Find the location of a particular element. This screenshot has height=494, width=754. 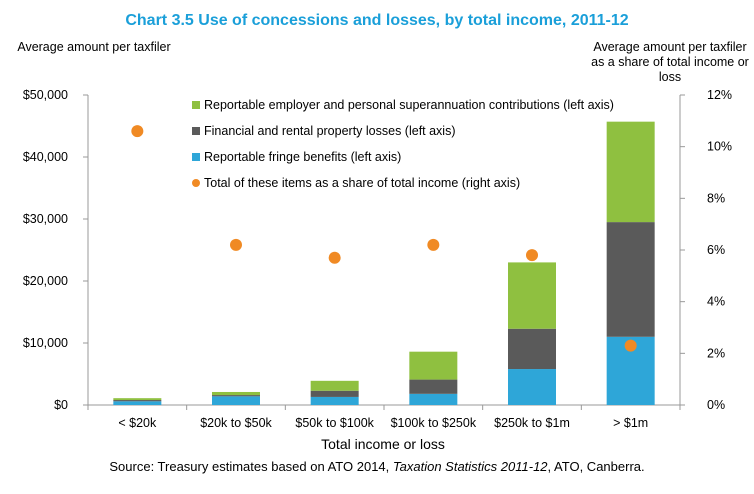

right-tick-label: 8% is located at coordinates (716, 198).